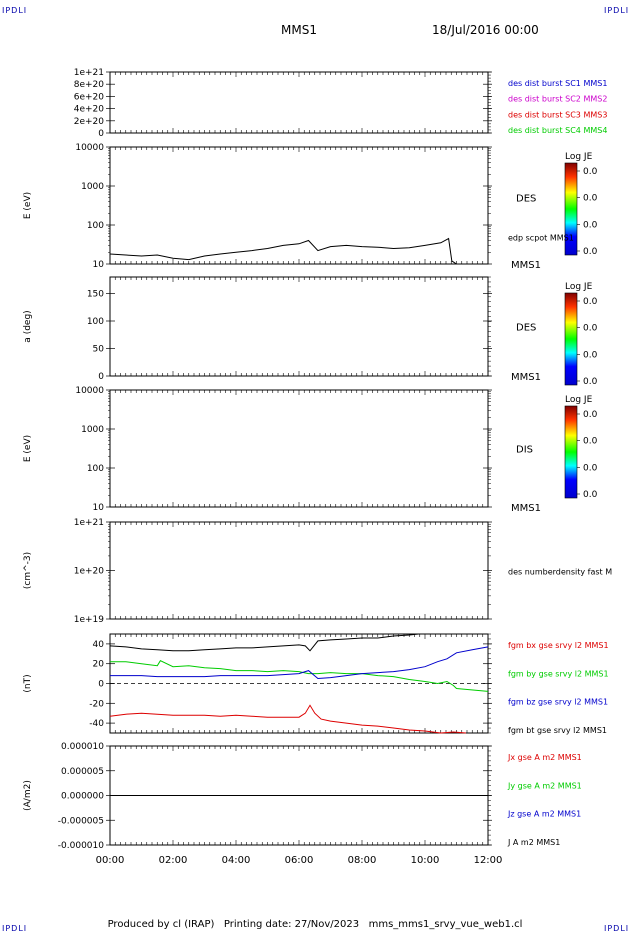 The image size is (630, 934). What do you see at coordinates (81, 821) in the screenshot?
I see `y-tick-label: -0.000005` at bounding box center [81, 821].